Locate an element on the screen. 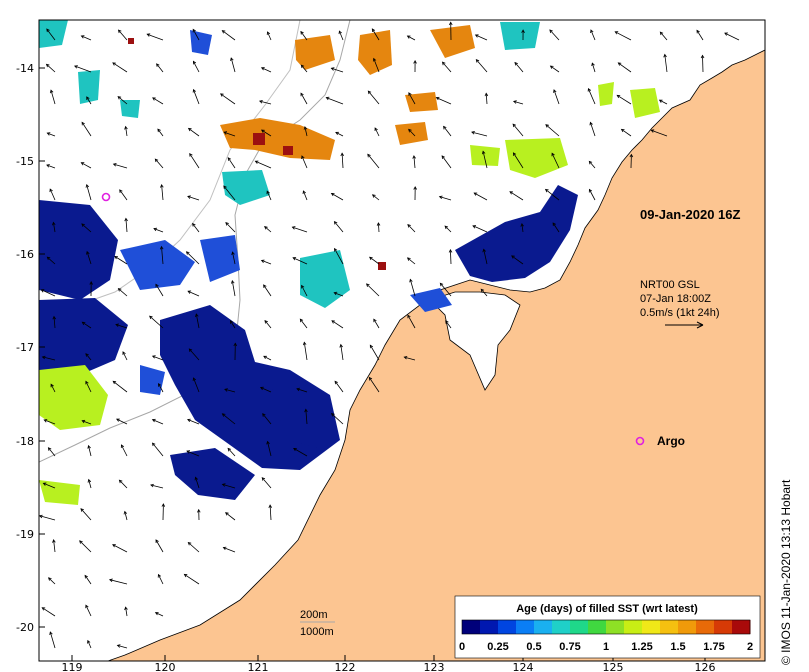 Image resolution: width=809 pixels, height=672 pixels. colorbar-tick-label: 0.5 is located at coordinates (533, 647).